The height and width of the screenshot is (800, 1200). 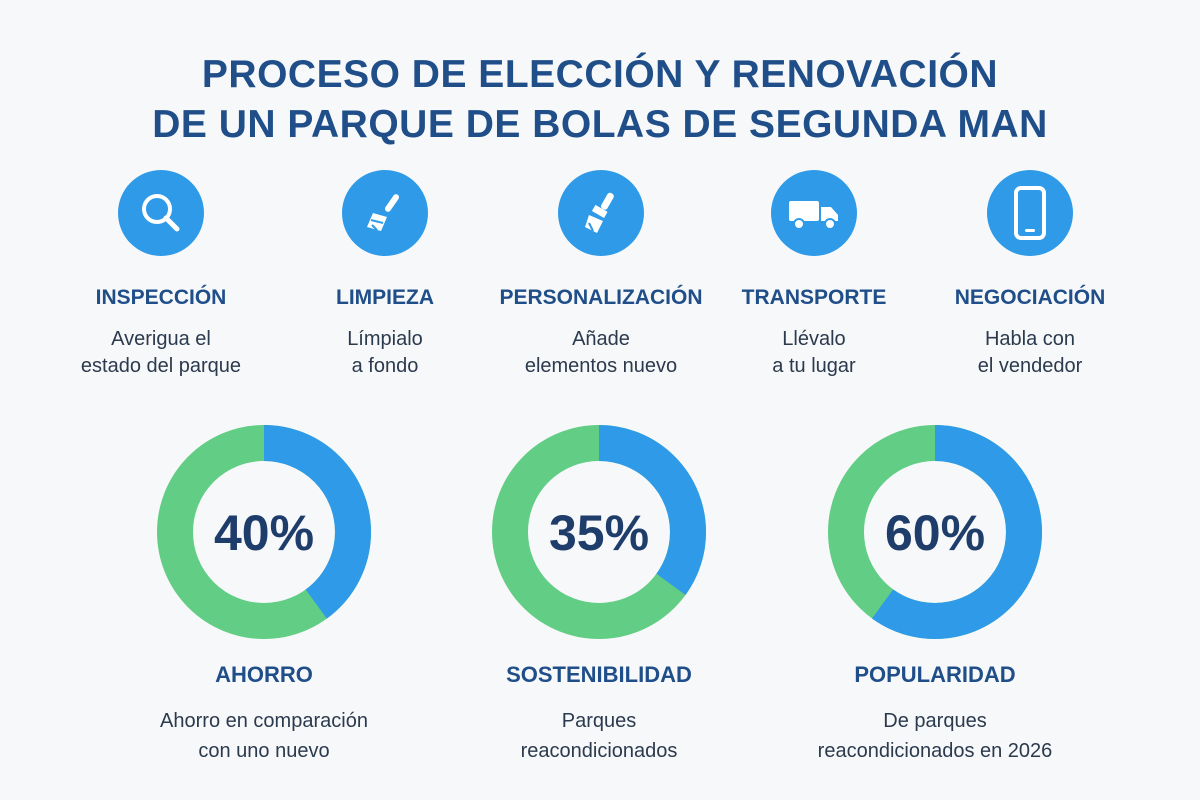 What do you see at coordinates (1030, 339) in the screenshot?
I see `step-desc-line: Habla con` at bounding box center [1030, 339].